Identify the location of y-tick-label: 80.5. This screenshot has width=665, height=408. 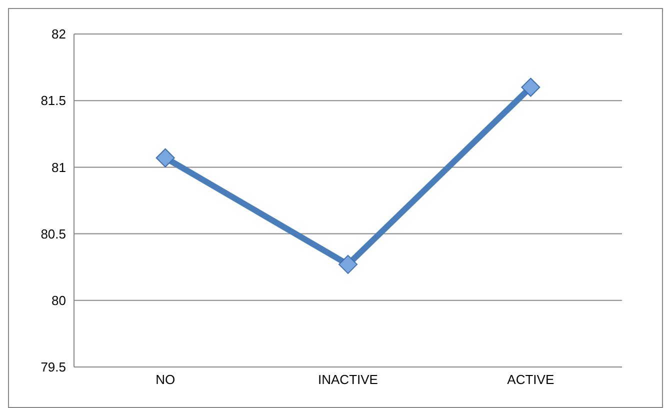
(53, 234).